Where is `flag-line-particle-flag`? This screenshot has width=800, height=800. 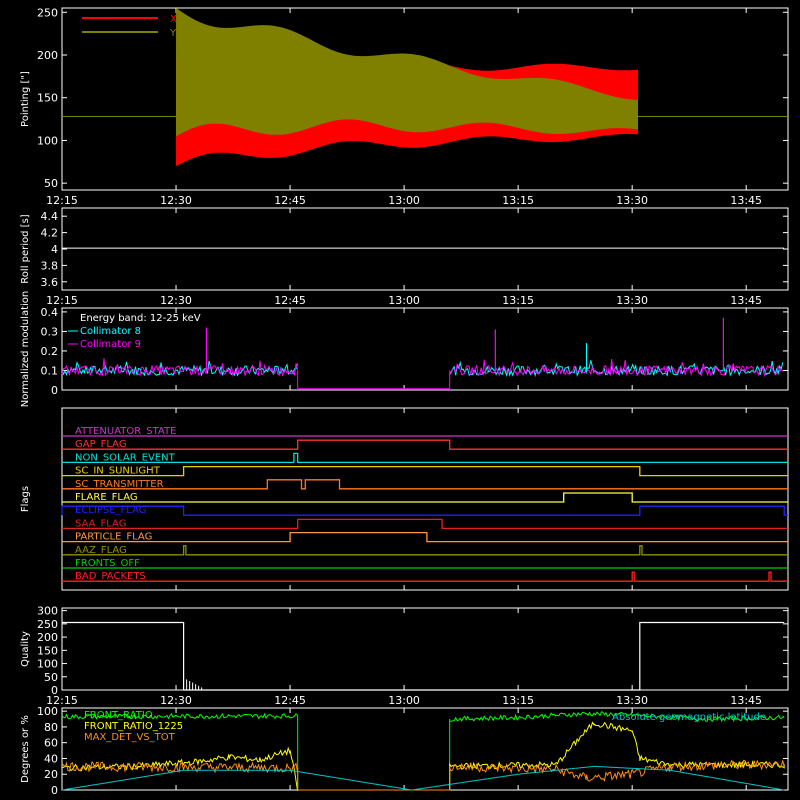 flag-line-particle-flag is located at coordinates (425, 537).